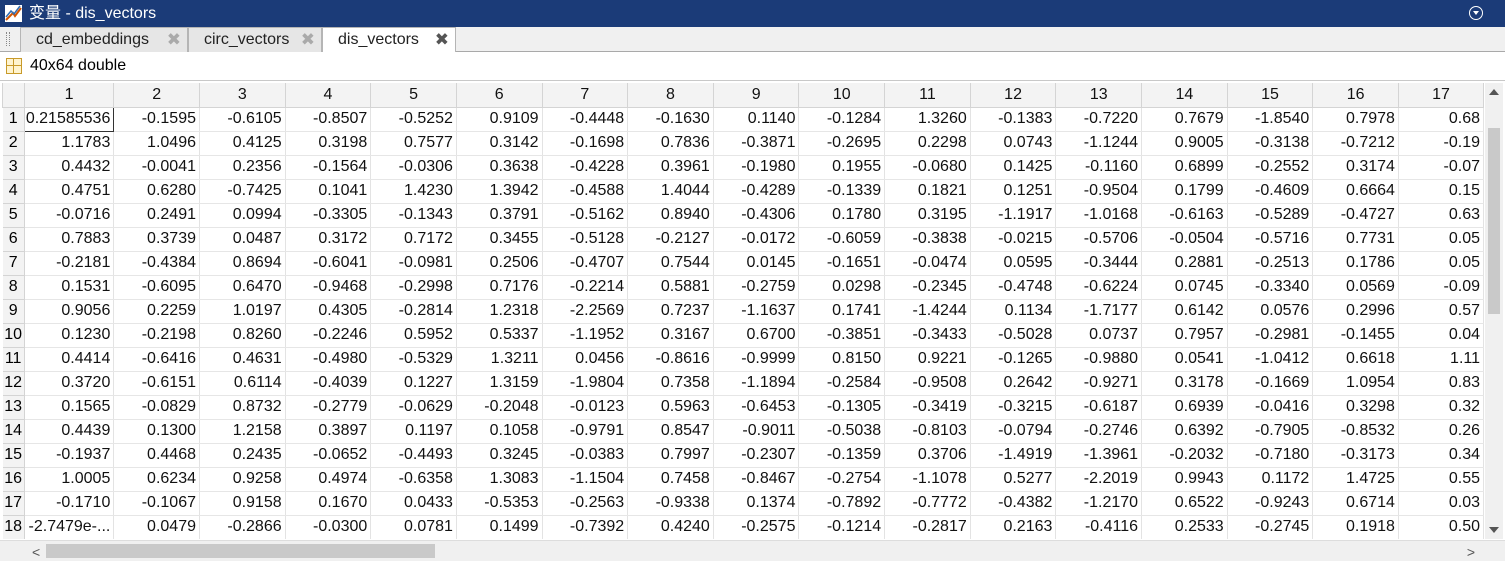 This screenshot has width=1505, height=563. What do you see at coordinates (1441, 119) in the screenshot?
I see `table-cell: 0.68` at bounding box center [1441, 119].